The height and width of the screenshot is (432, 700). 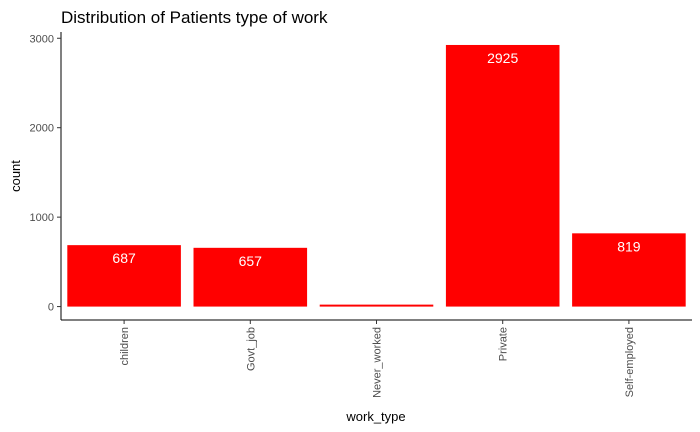 What do you see at coordinates (250, 277) in the screenshot?
I see `bar-Govt_job` at bounding box center [250, 277].